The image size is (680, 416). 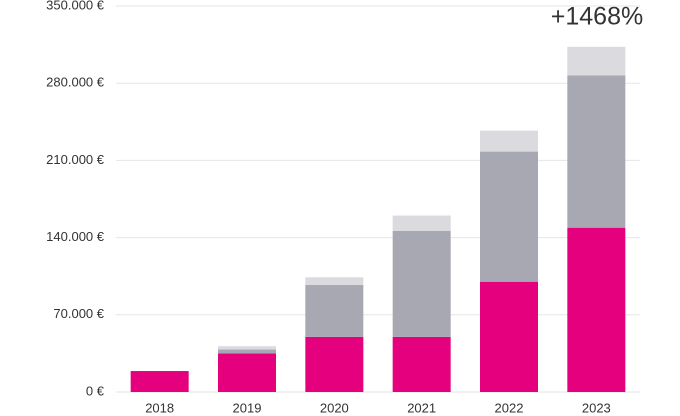 What do you see at coordinates (95, 390) in the screenshot?
I see `y-tick-label: 0 €` at bounding box center [95, 390].